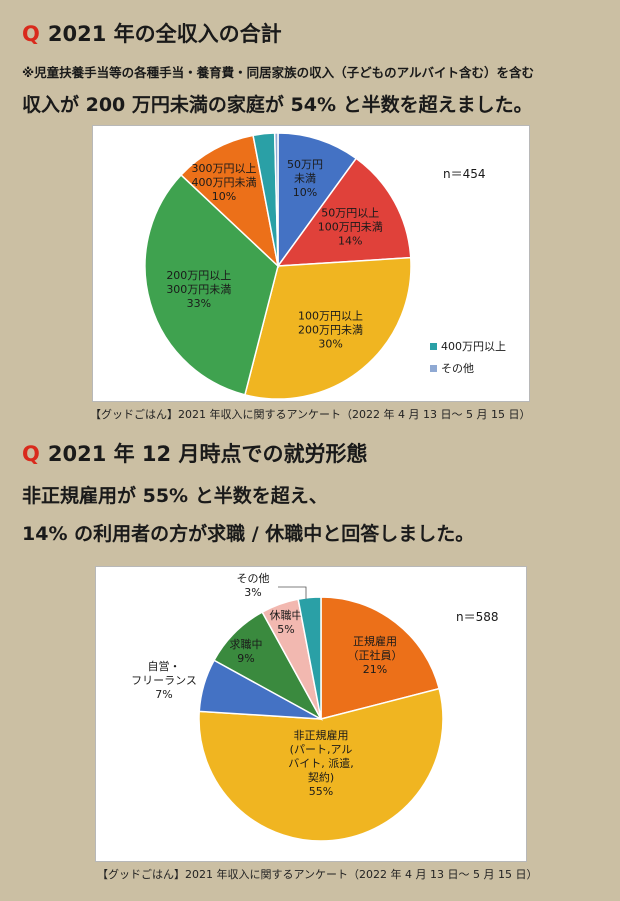 Image resolution: width=620 pixels, height=901 pixels. I want to click on slice-label-3: 求職中 9%, so click(246, 651).